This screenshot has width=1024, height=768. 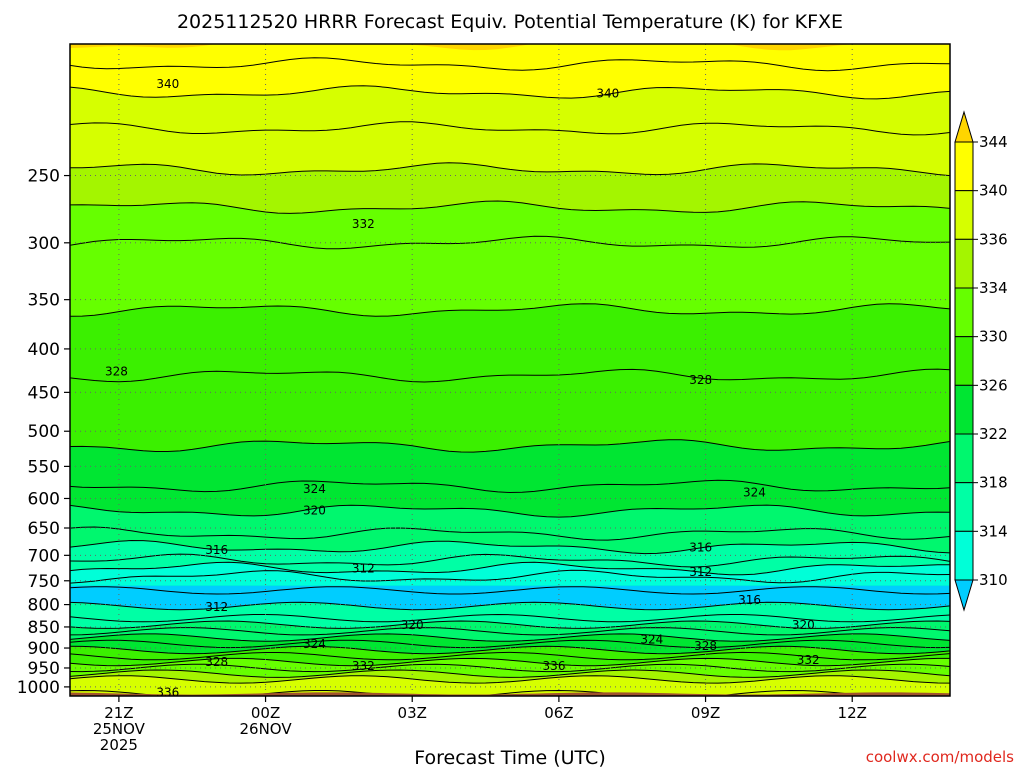 I want to click on colorbar-label: 310, so click(x=993, y=580).